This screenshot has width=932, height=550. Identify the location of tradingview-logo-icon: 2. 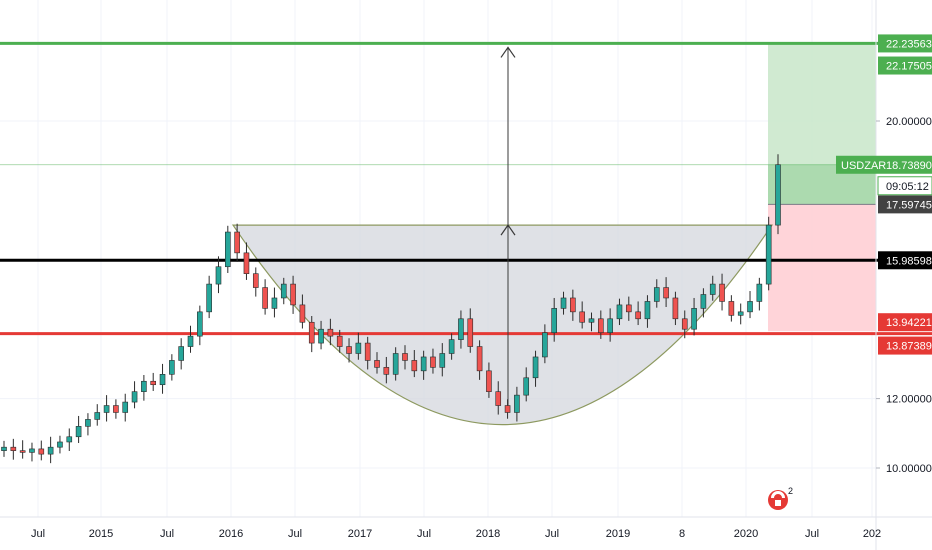
(780, 498).